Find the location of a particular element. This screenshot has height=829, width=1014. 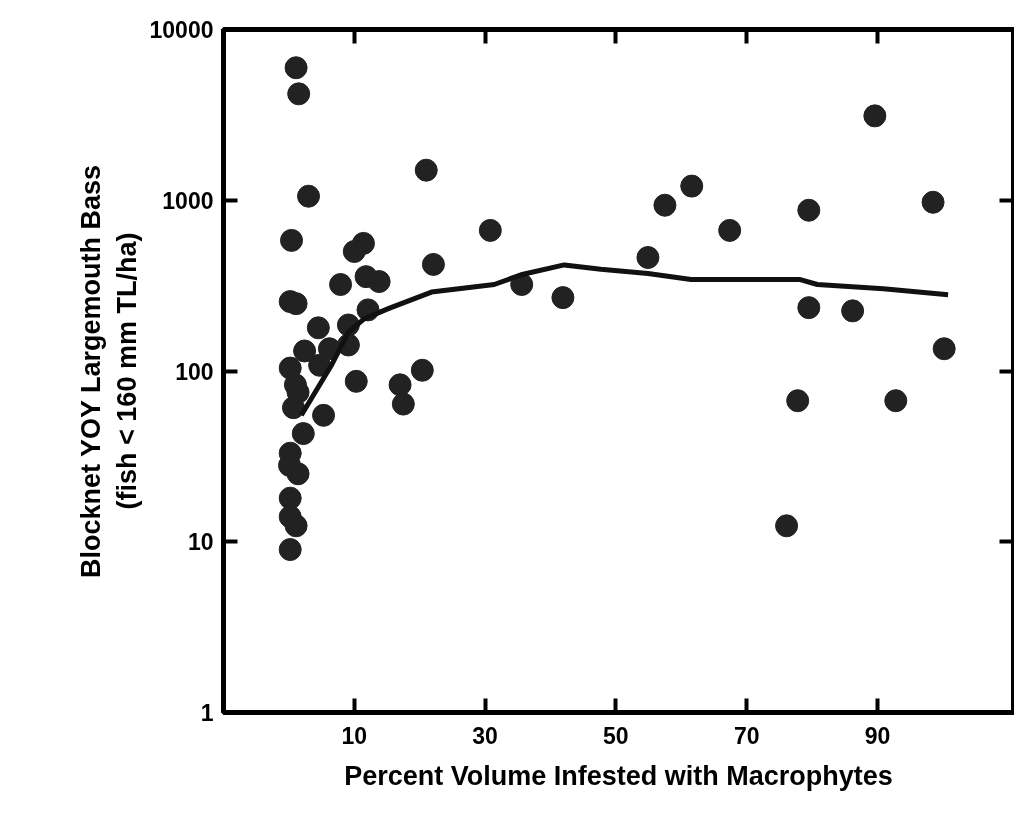

y-tick-label: 1000 is located at coordinates (188, 200).